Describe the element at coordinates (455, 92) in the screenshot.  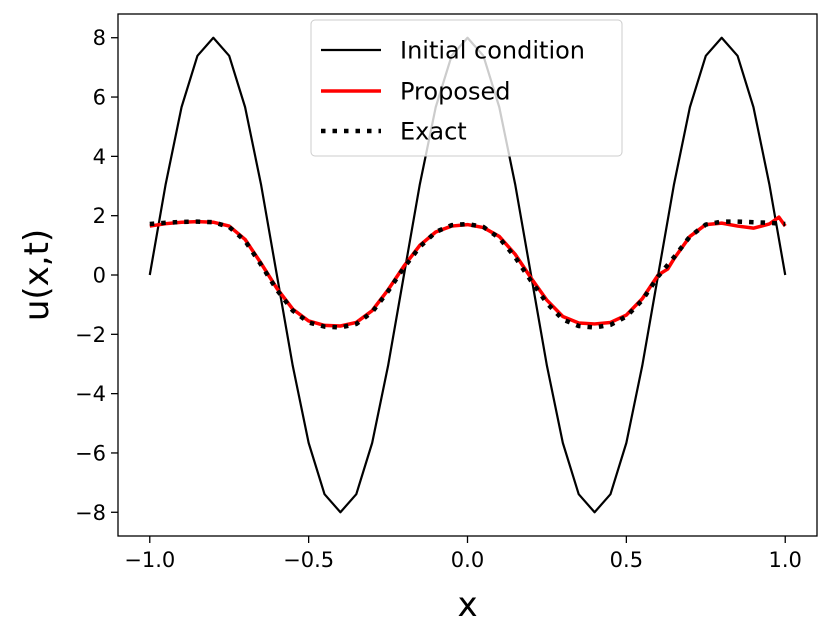
I see `legend-entry-label: Proposed` at that location.